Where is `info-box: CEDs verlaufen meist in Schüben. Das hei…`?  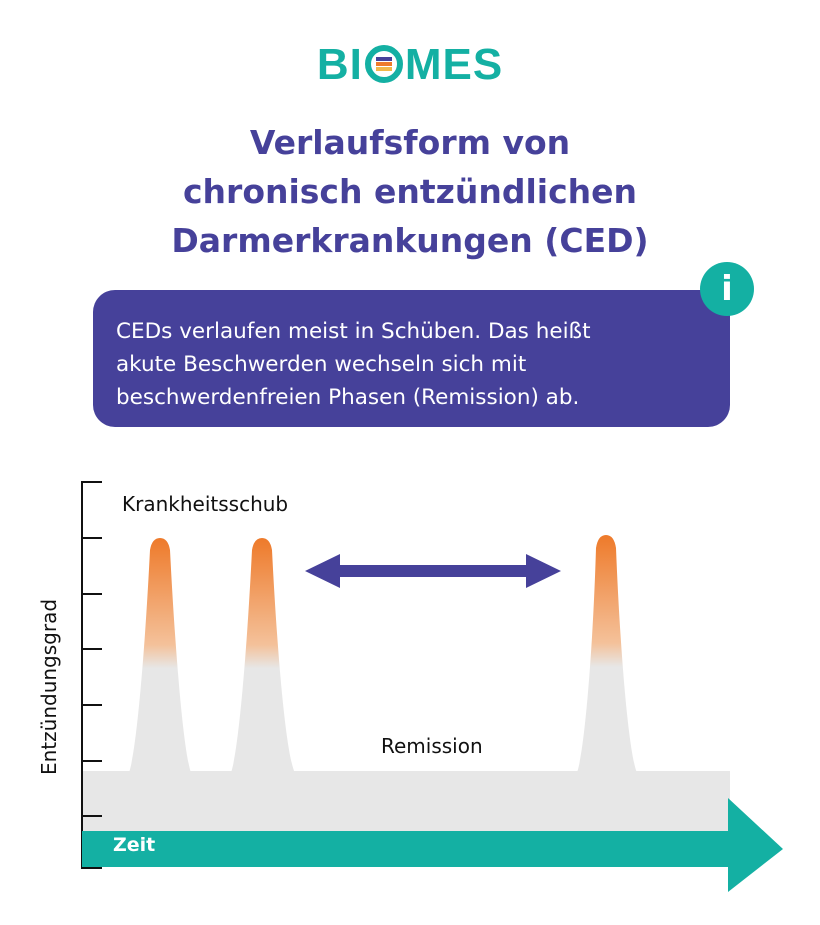 info-box: CEDs verlaufen meist in Schüben. Das hei… is located at coordinates (411, 358).